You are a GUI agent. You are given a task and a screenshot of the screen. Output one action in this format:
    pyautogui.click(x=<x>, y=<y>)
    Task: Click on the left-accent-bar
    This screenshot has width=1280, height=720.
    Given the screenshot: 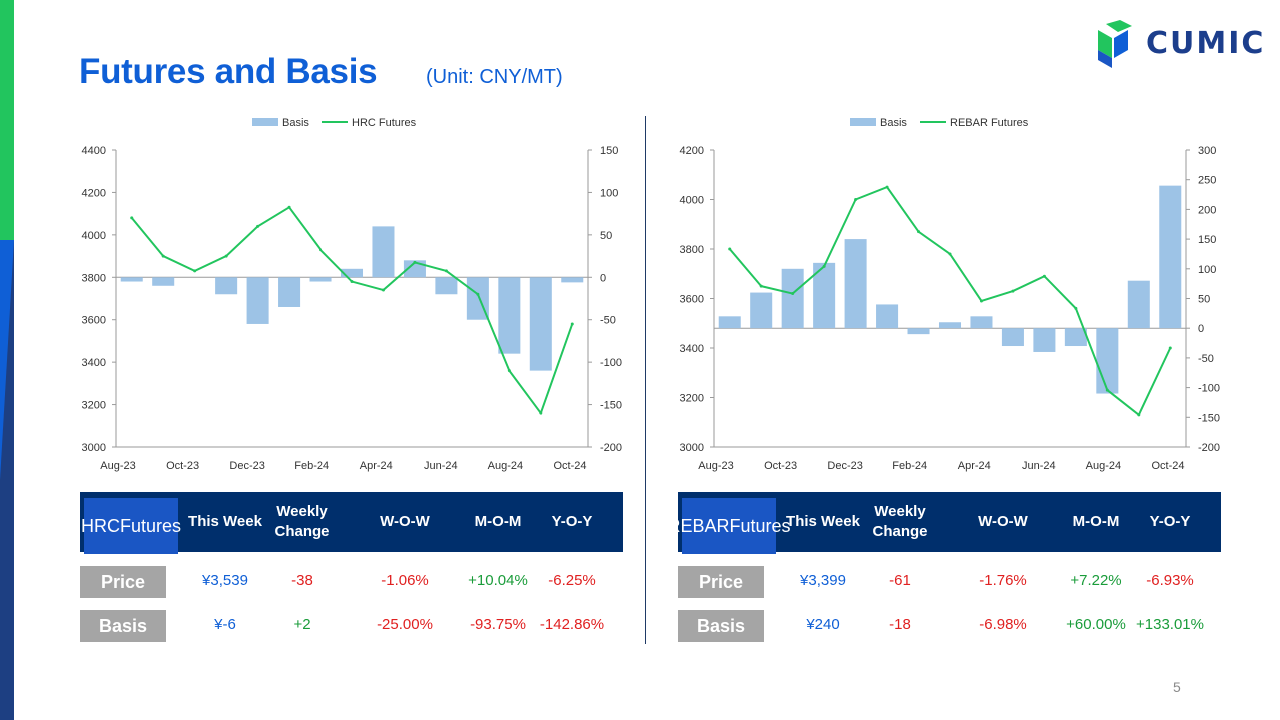 What is the action you would take?
    pyautogui.click(x=7, y=360)
    